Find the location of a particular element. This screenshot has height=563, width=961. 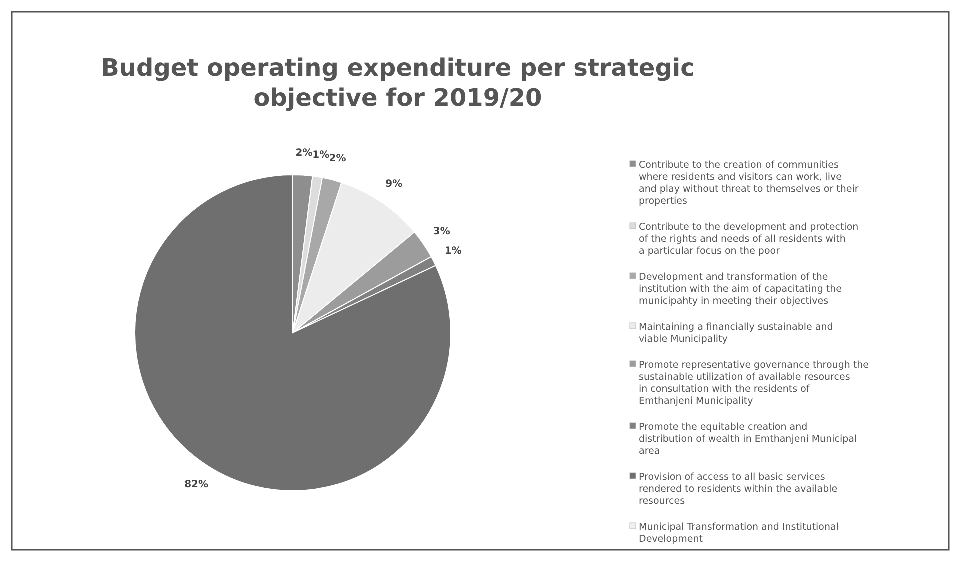

data-label: 3% is located at coordinates (441, 232).